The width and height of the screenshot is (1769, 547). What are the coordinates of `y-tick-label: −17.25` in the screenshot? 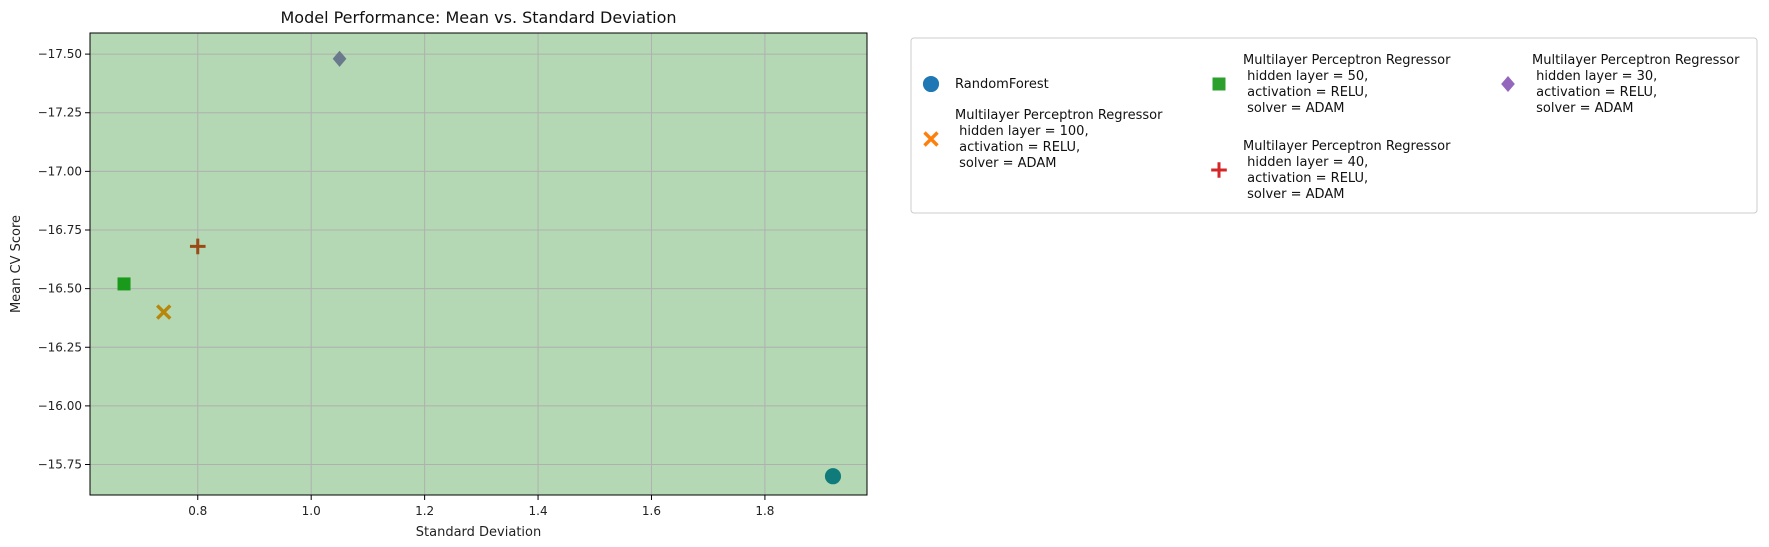 It's located at (60, 113).